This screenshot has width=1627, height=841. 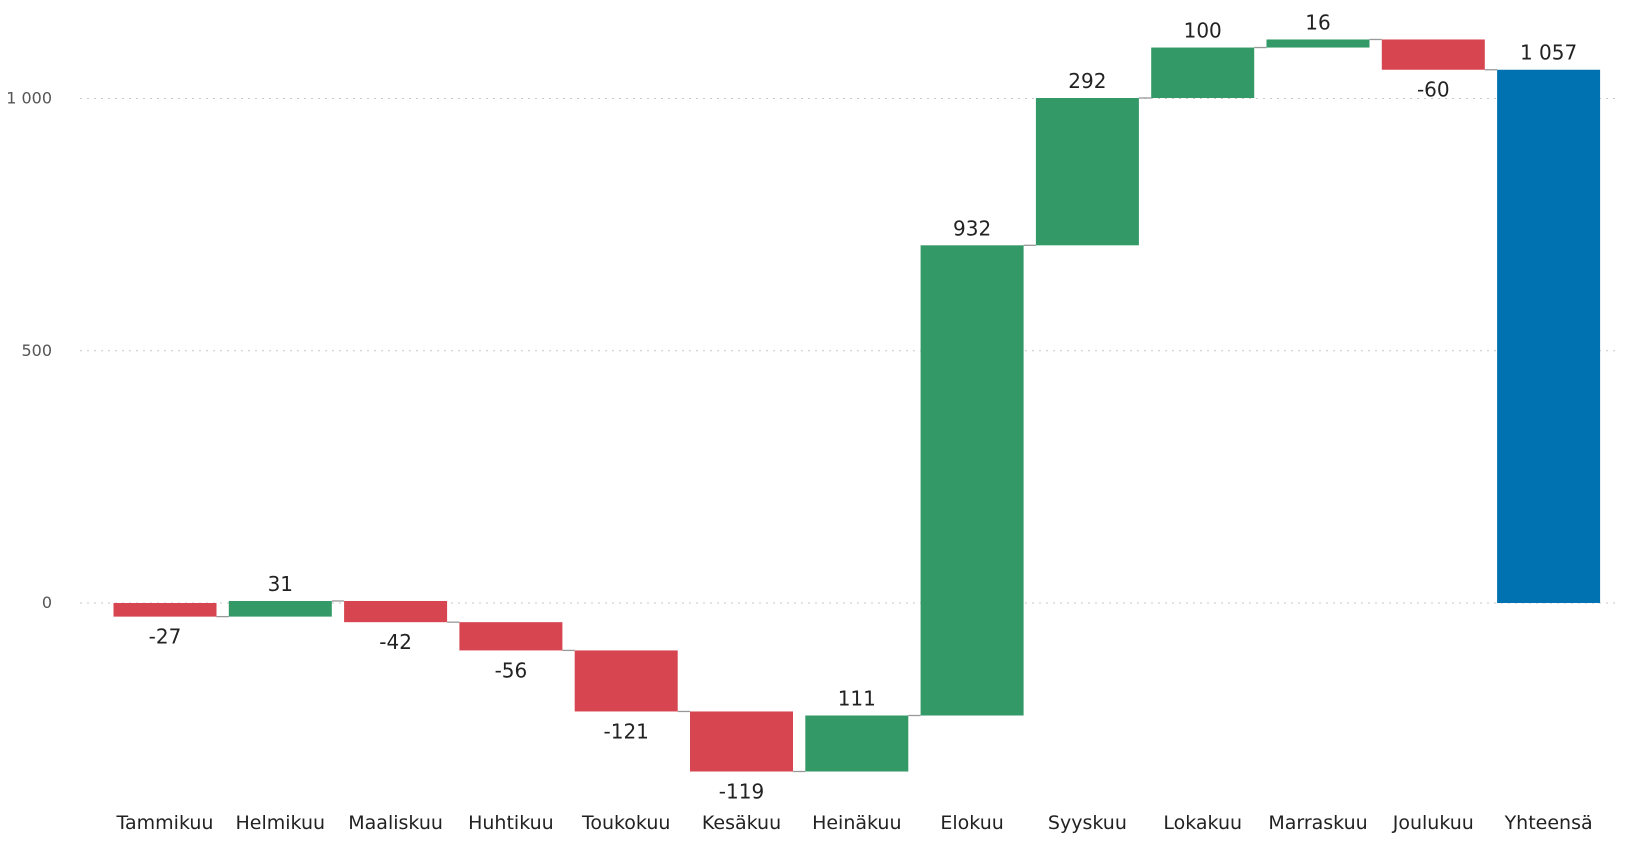 What do you see at coordinates (395, 642) in the screenshot?
I see `data-label: -42` at bounding box center [395, 642].